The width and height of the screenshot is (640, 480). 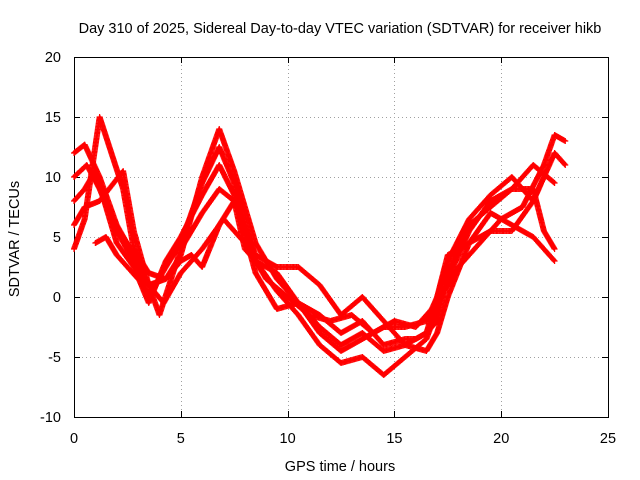 What do you see at coordinates (181, 439) in the screenshot?
I see `x-tick-label: 5` at bounding box center [181, 439].